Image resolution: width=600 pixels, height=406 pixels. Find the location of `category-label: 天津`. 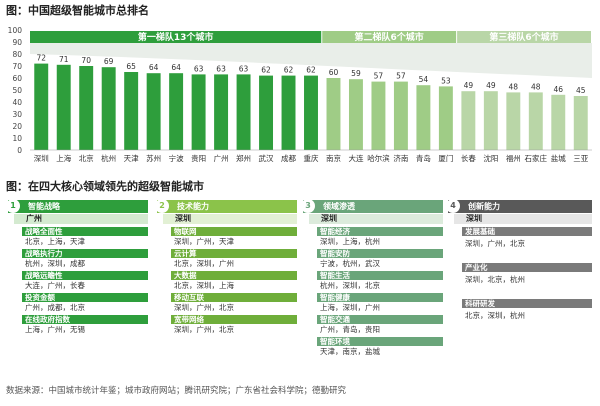

category-label: 天津 is located at coordinates (131, 158).